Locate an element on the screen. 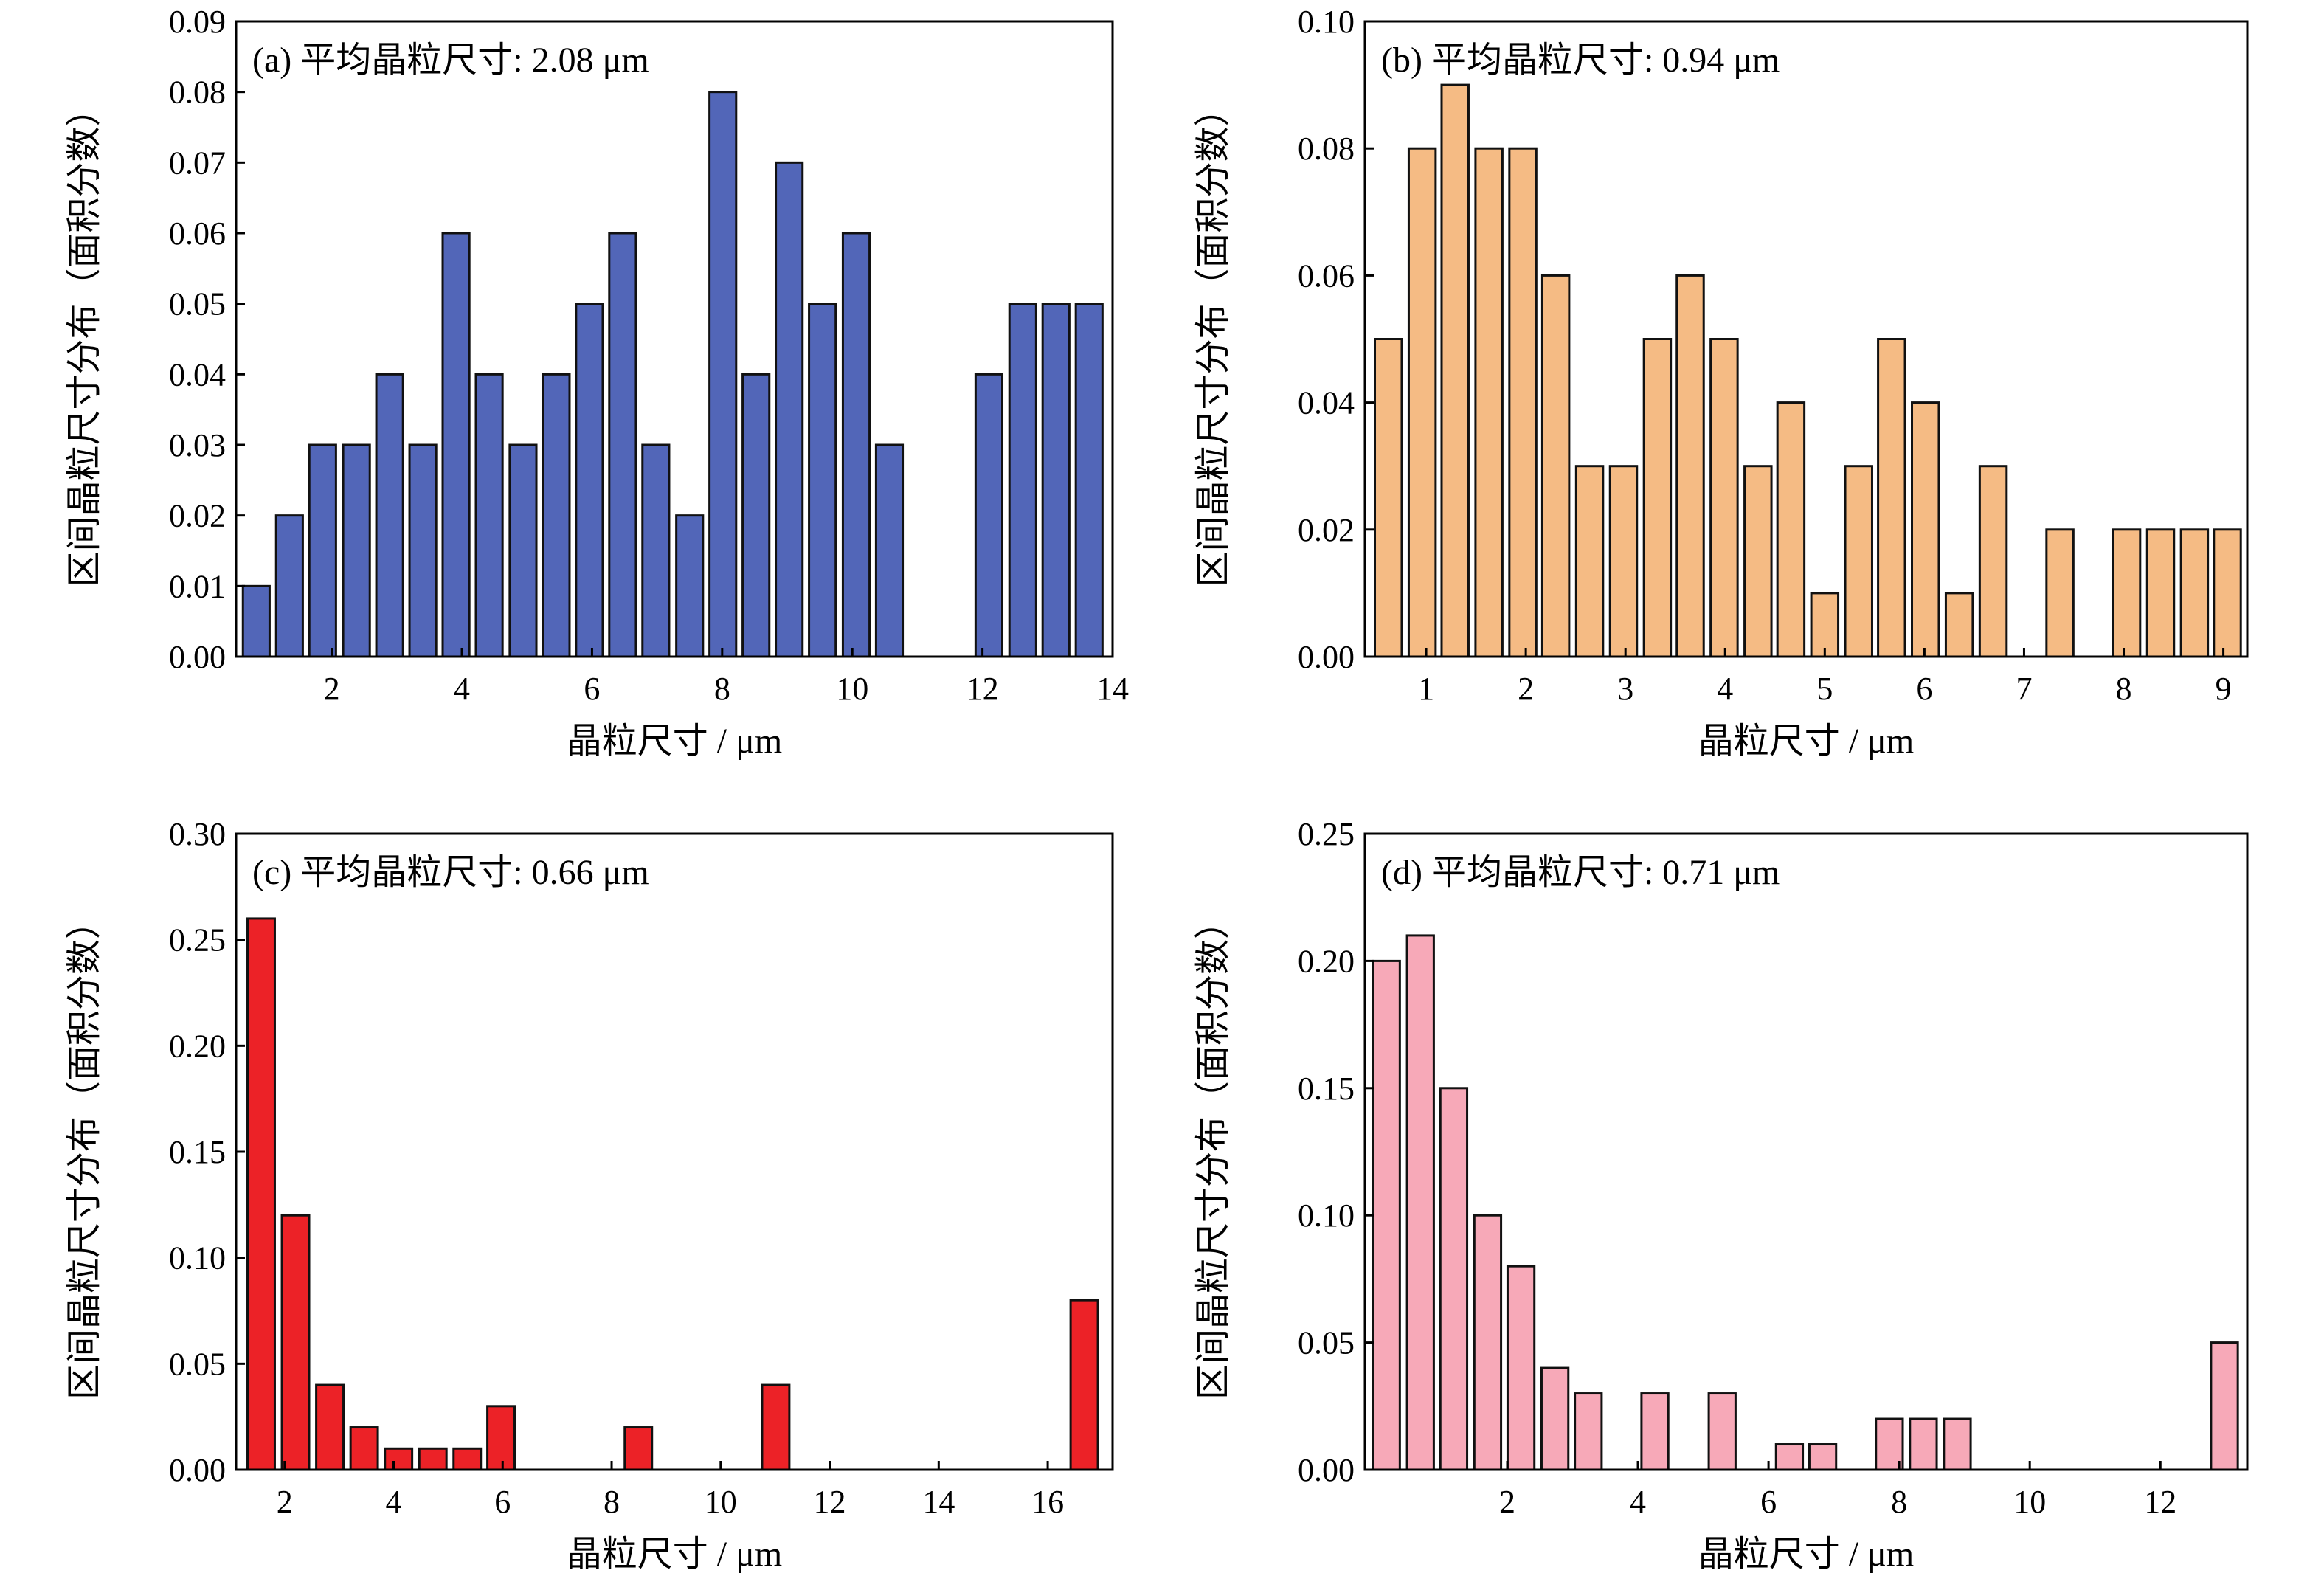 The height and width of the screenshot is (1590, 2324). x-tick-label: 8 is located at coordinates (1899, 1502).